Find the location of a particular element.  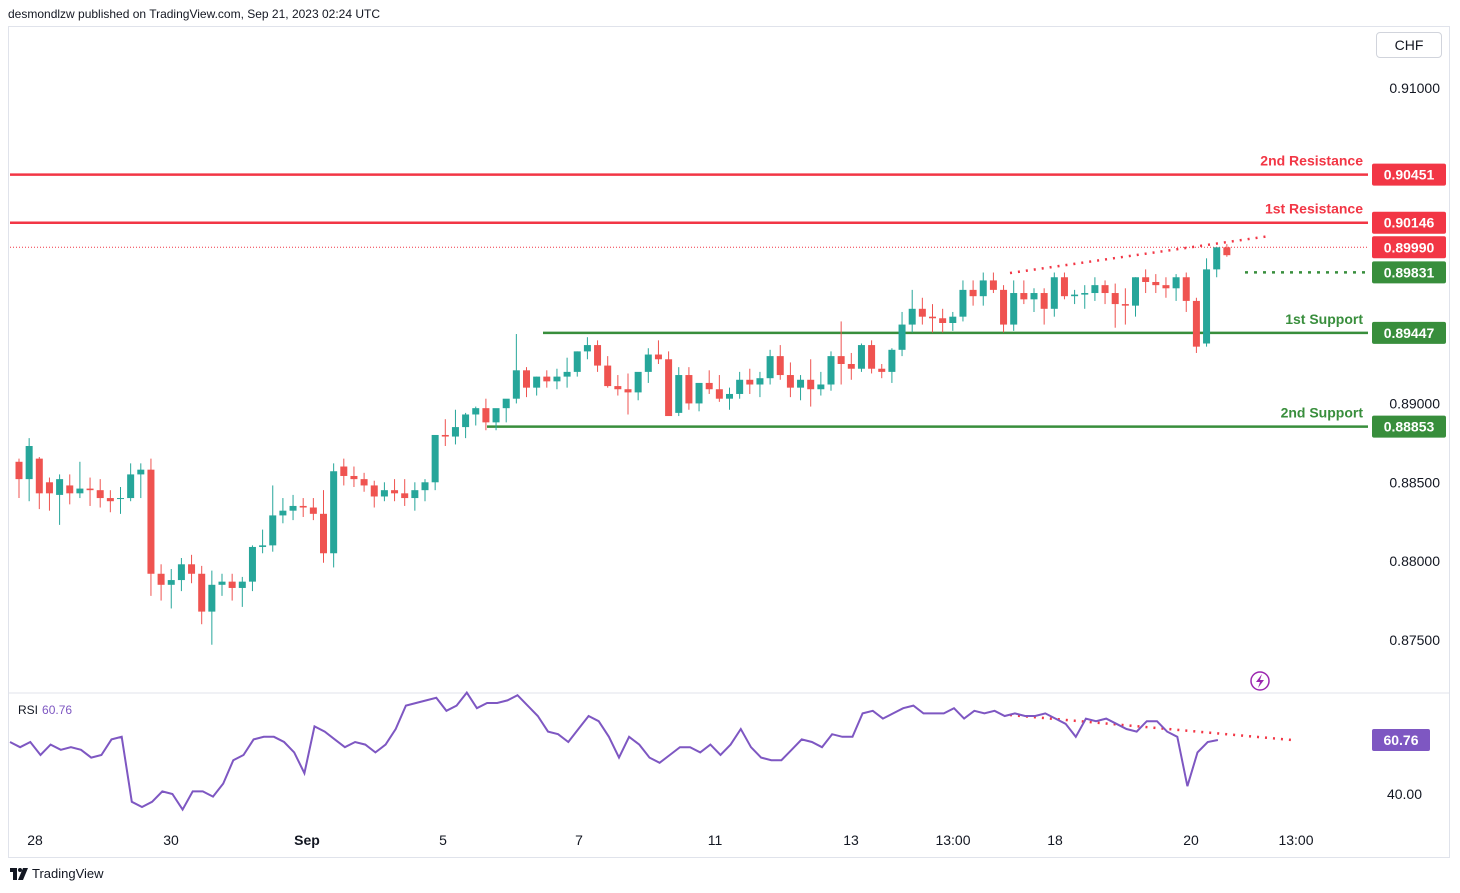

rsi-line is located at coordinates (614, 751).